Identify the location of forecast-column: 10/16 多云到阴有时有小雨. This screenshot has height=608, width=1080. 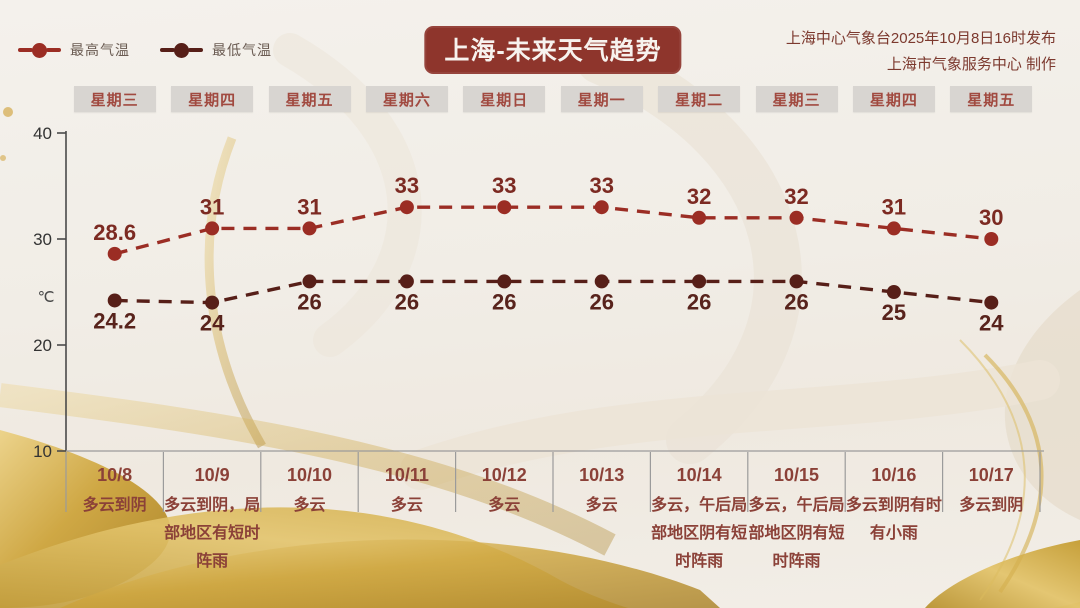
(894, 504).